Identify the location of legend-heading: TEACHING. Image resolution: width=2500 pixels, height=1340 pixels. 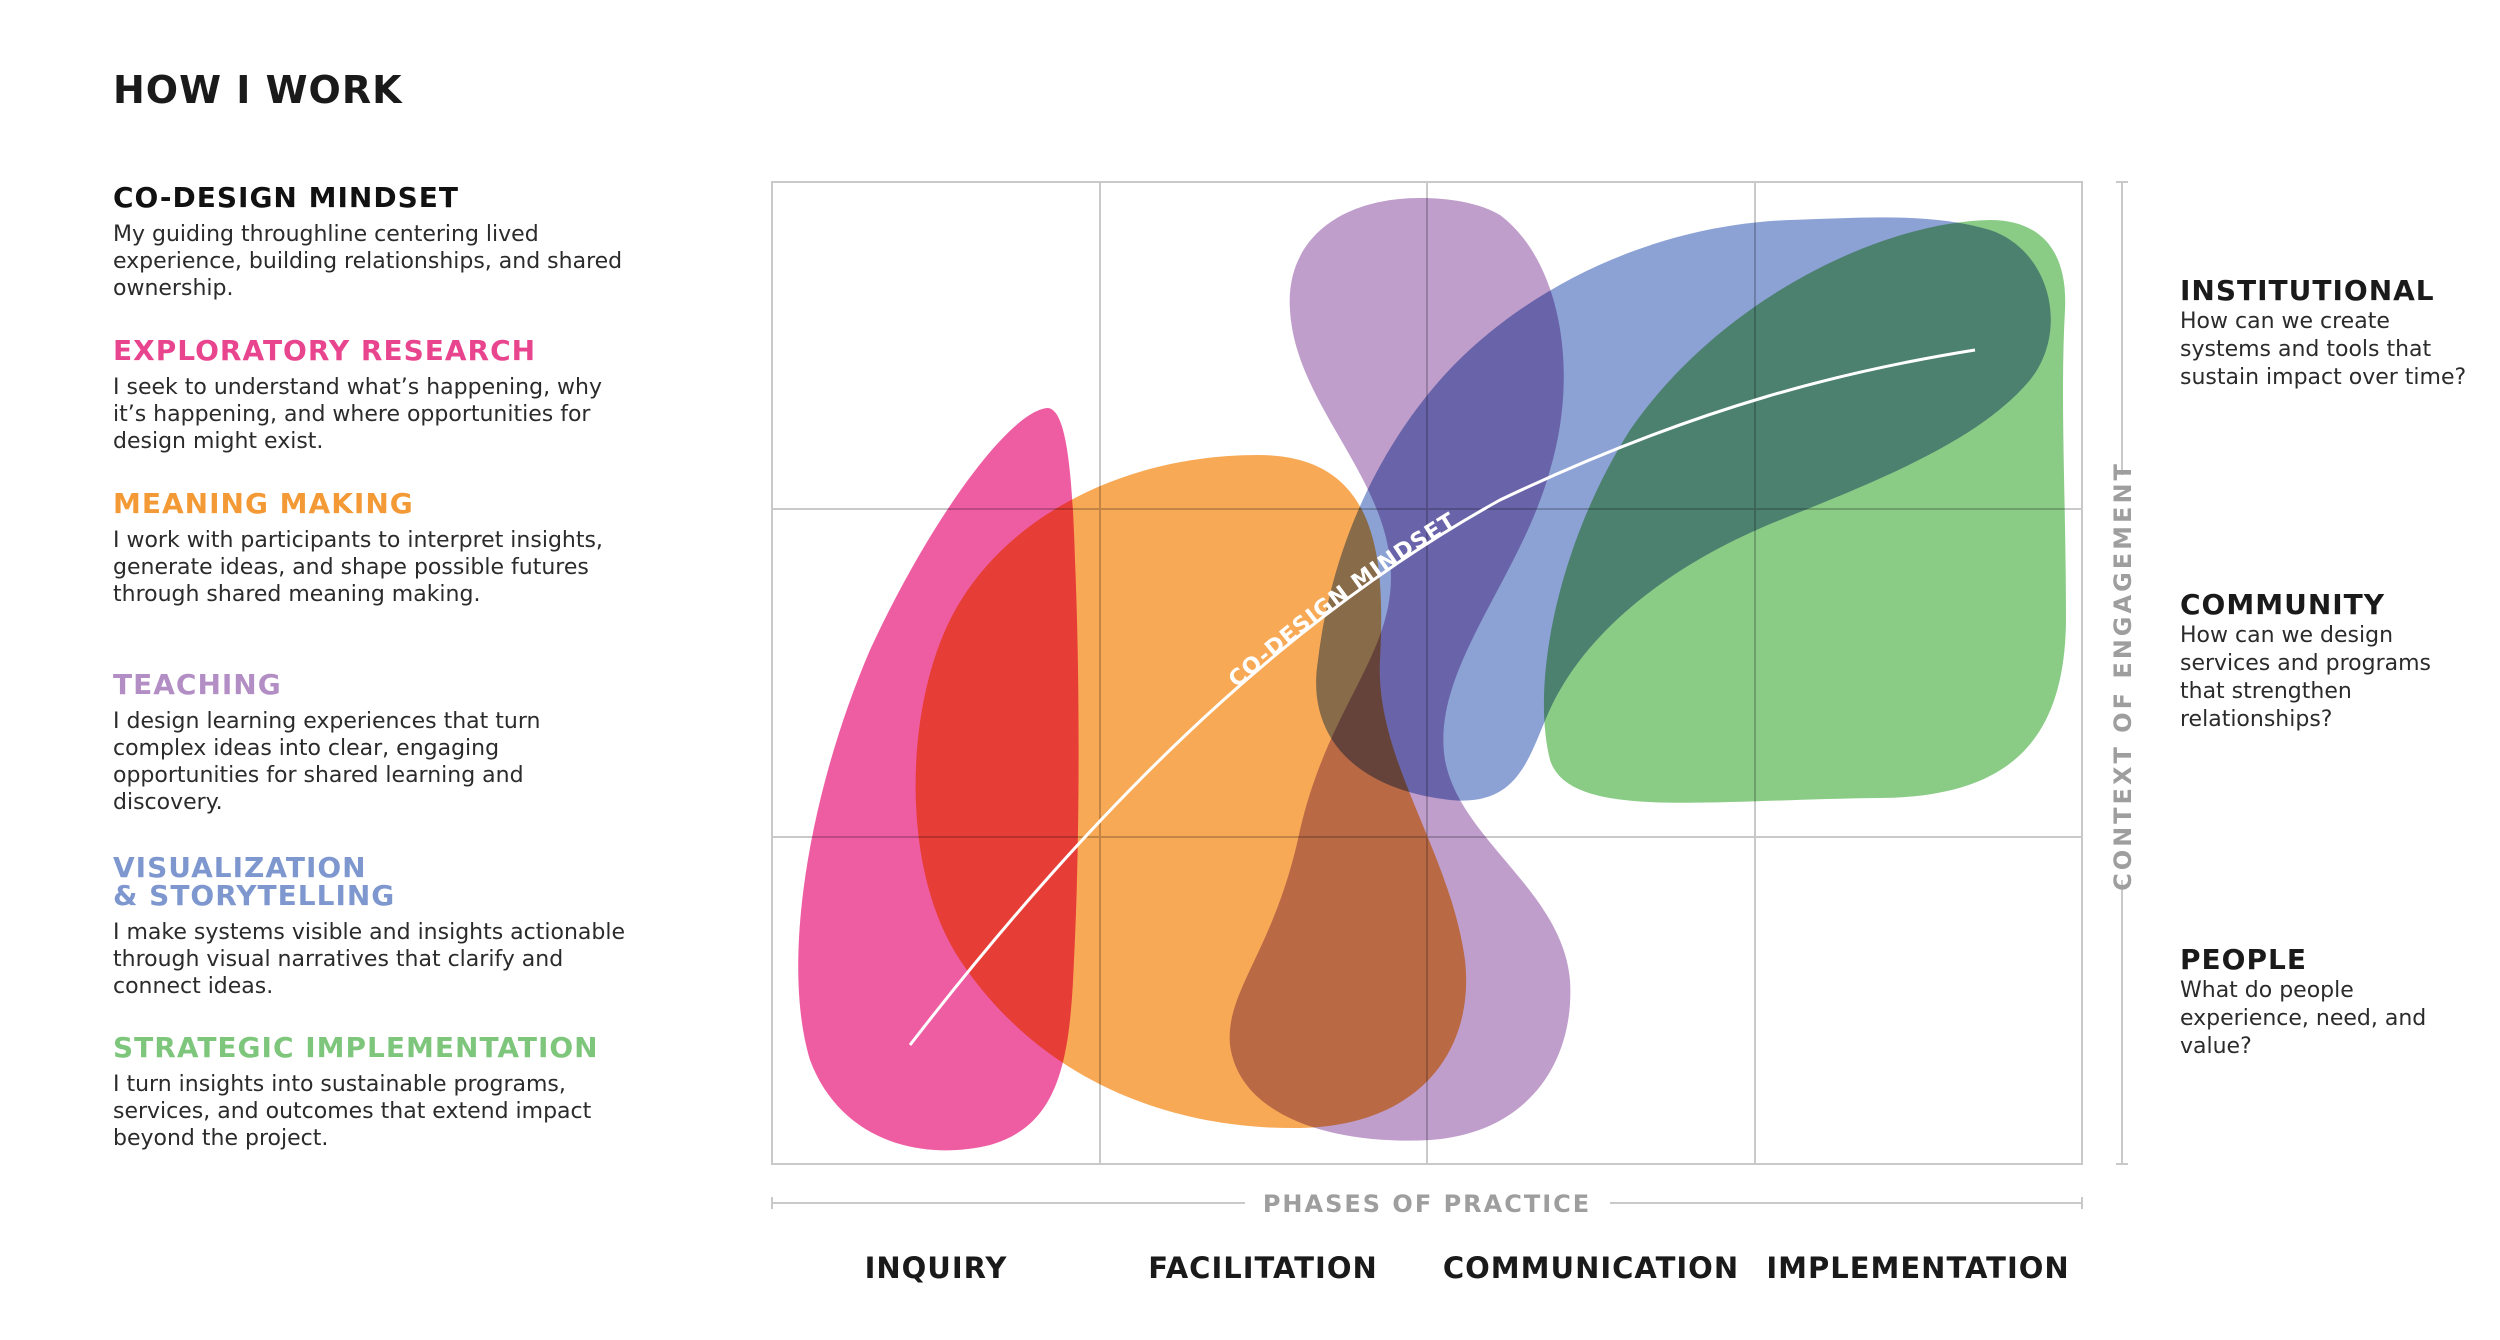
(197, 684).